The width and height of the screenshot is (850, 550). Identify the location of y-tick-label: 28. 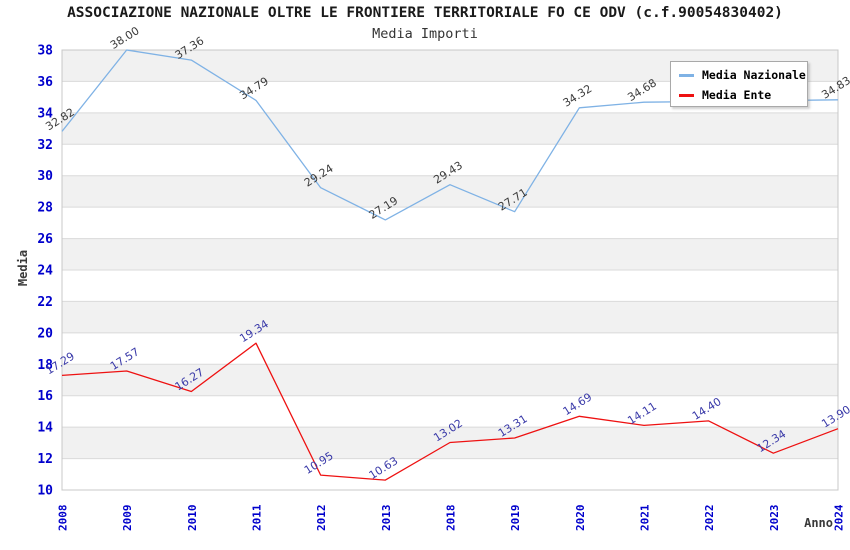
(45, 208).